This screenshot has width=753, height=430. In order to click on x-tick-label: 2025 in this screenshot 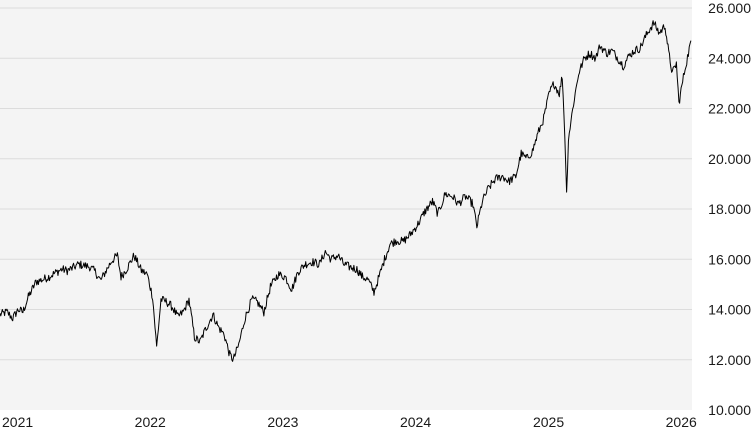, I will do `click(548, 422)`.